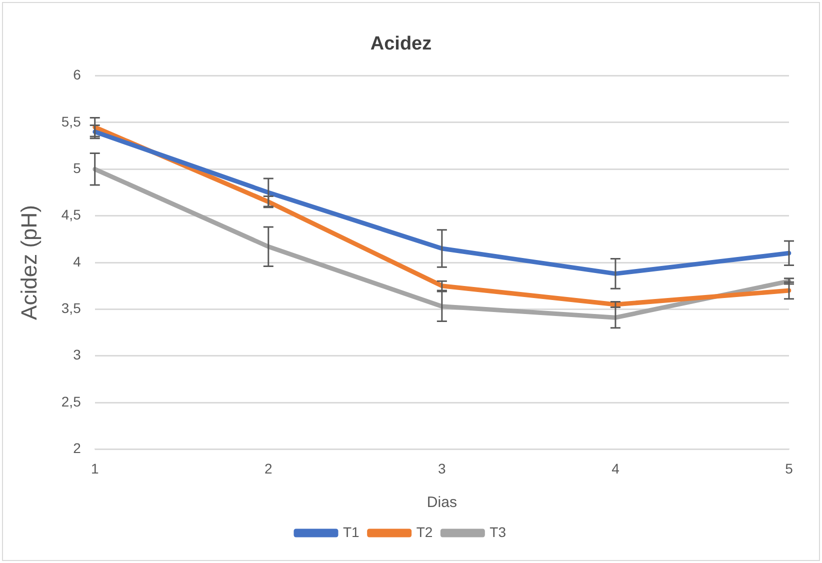 This screenshot has width=822, height=563. Describe the element at coordinates (789, 468) in the screenshot. I see `x-tick-label: 5` at that location.